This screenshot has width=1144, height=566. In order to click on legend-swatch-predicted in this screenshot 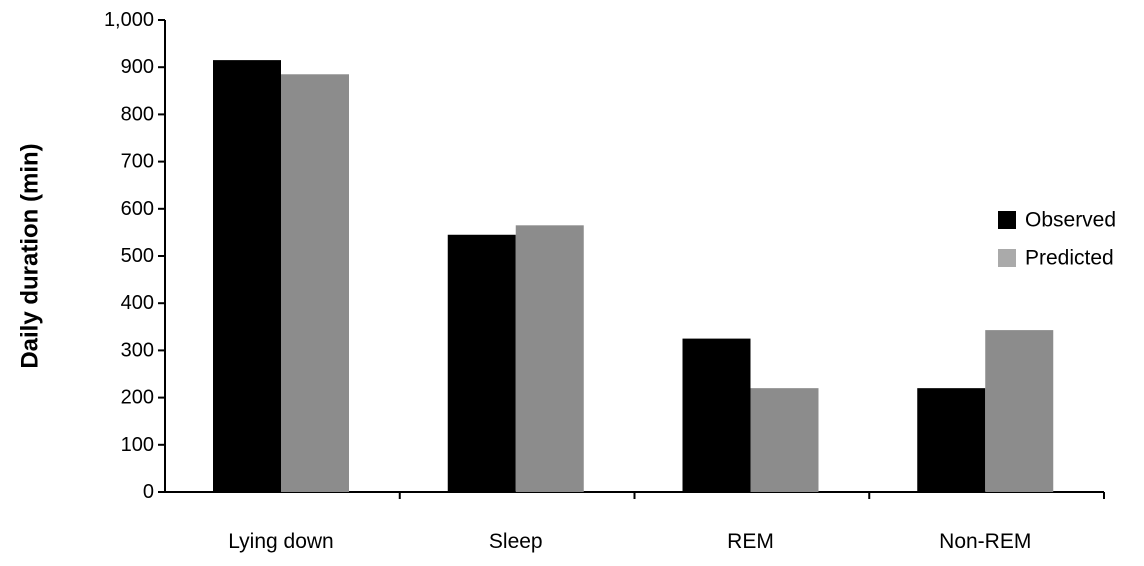, I will do `click(1007, 258)`.